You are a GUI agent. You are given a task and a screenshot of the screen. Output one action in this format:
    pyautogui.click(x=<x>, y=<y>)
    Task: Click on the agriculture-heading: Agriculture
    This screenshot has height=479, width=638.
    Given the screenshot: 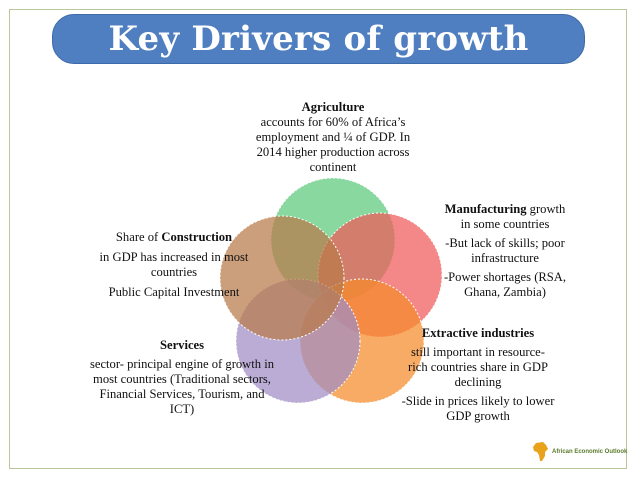 What is the action you would take?
    pyautogui.click(x=333, y=107)
    